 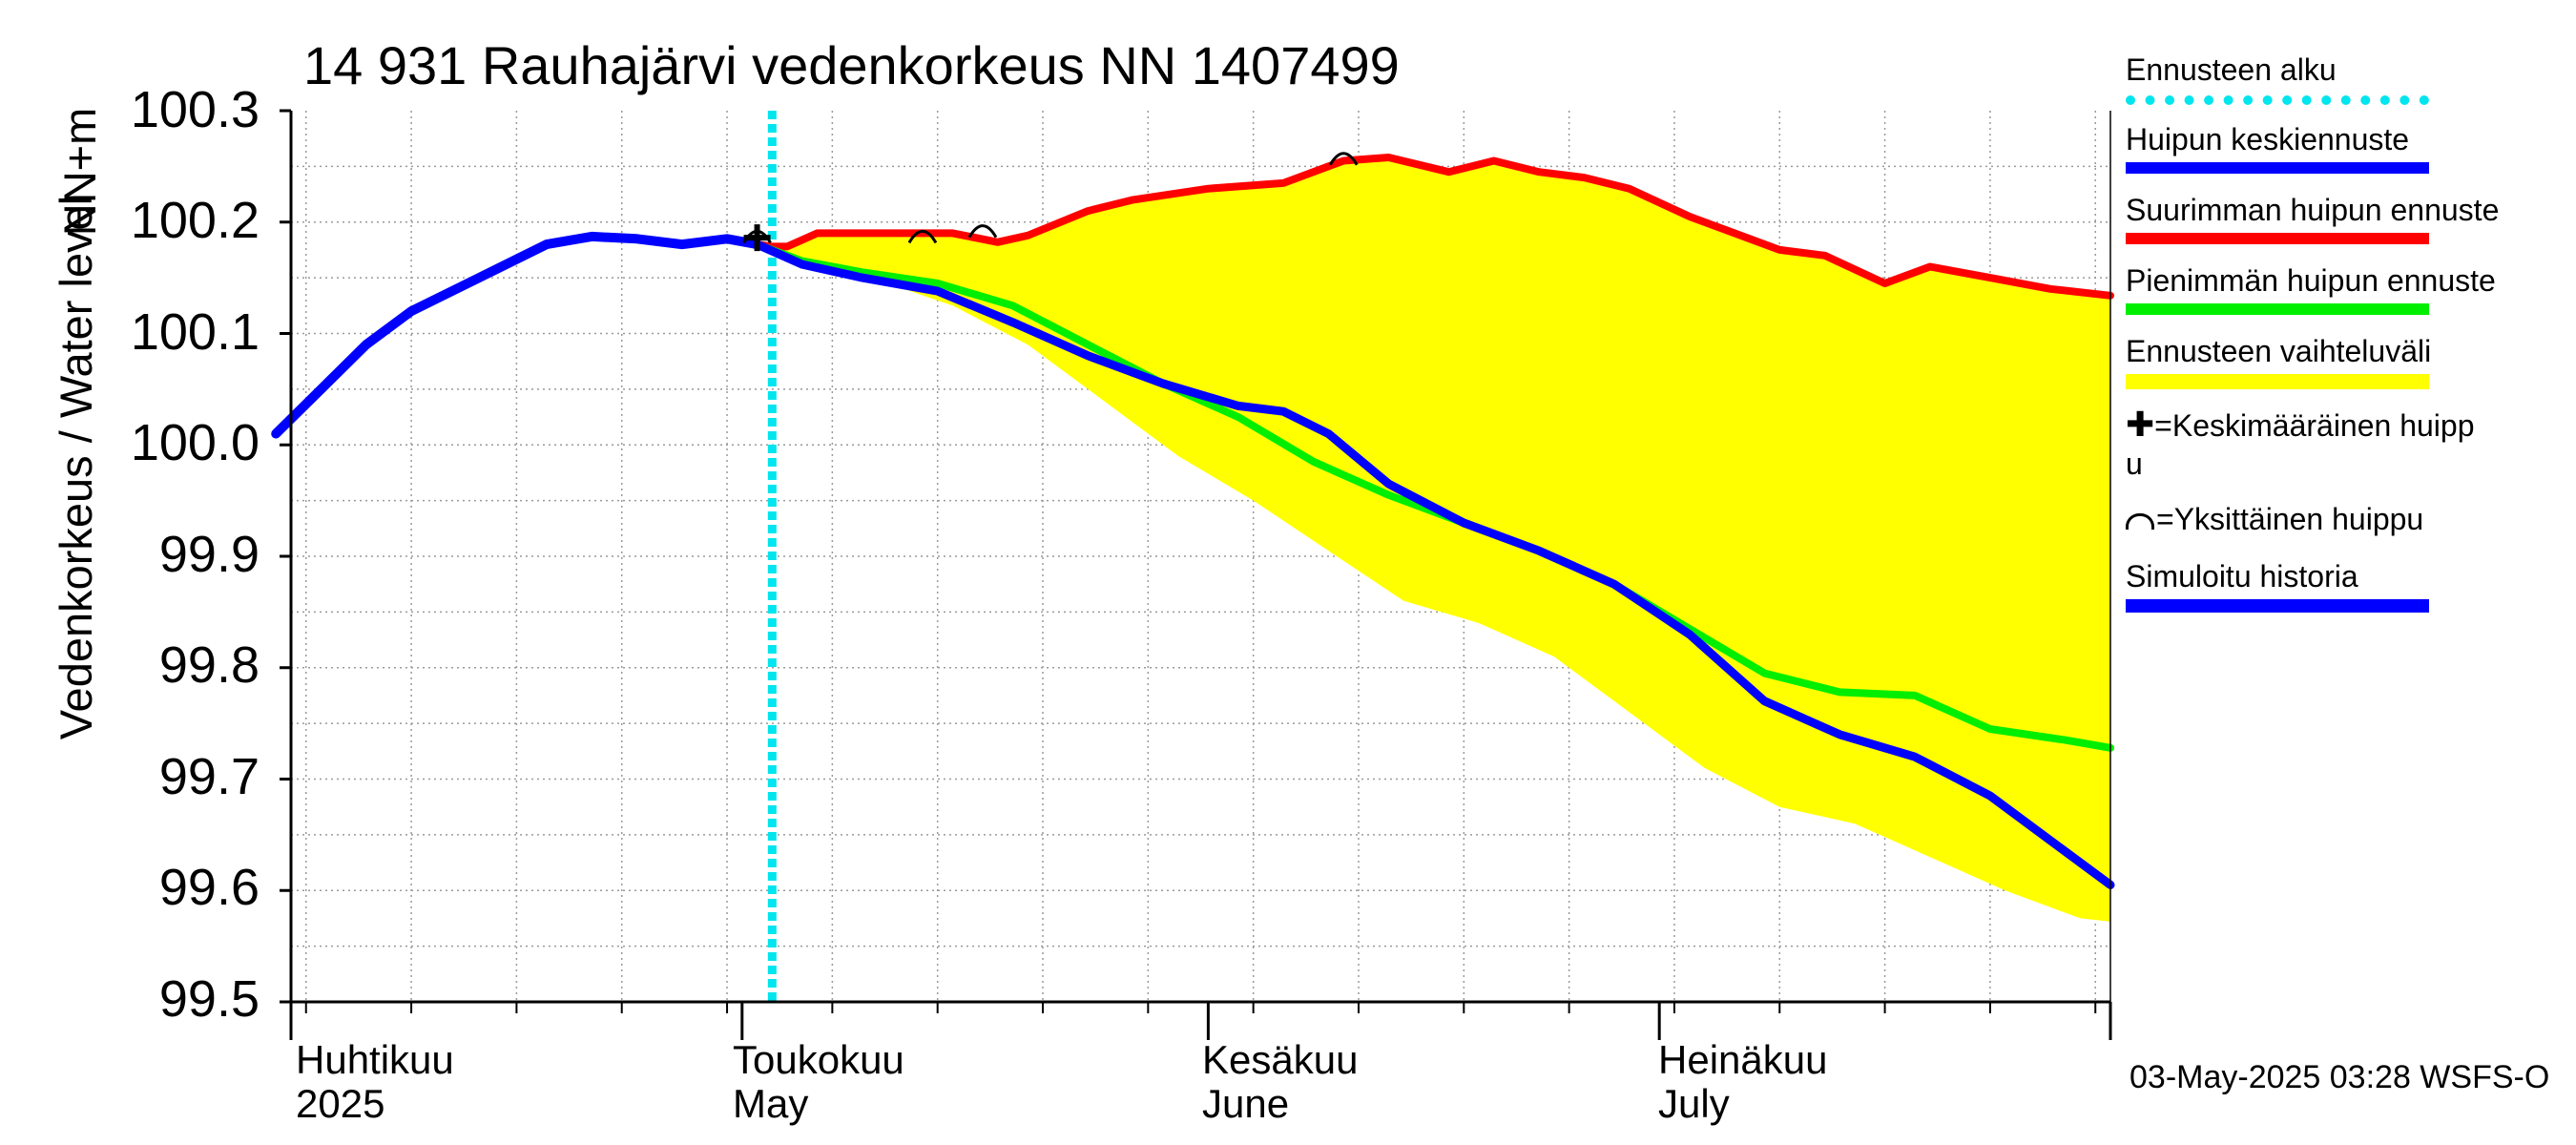 What do you see at coordinates (1280, 1060) in the screenshot?
I see `month-name: Kesäkuu` at bounding box center [1280, 1060].